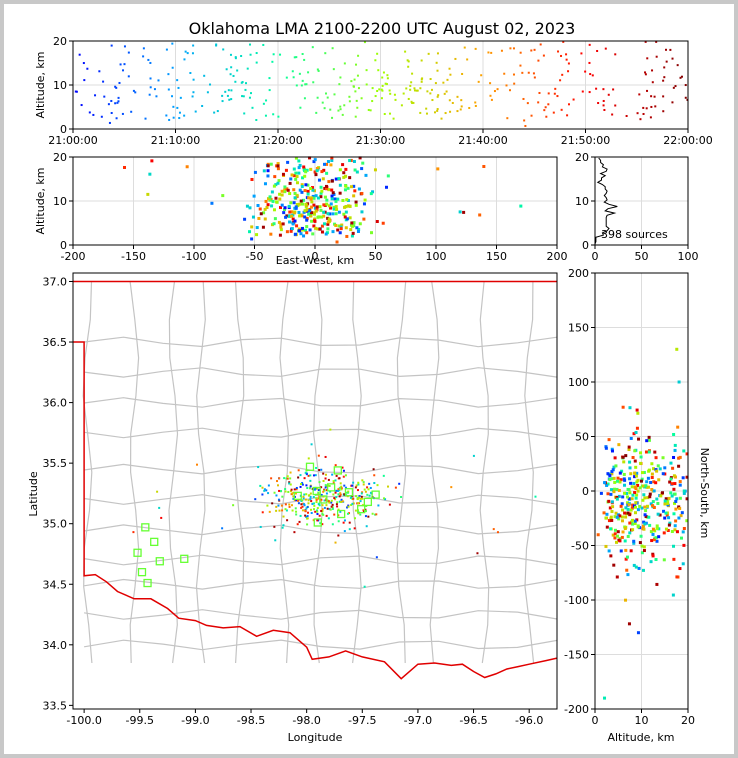 The width and height of the screenshot is (738, 758). Describe the element at coordinates (55, 281) in the screenshot. I see `y-tick-label: 37.0` at that location.